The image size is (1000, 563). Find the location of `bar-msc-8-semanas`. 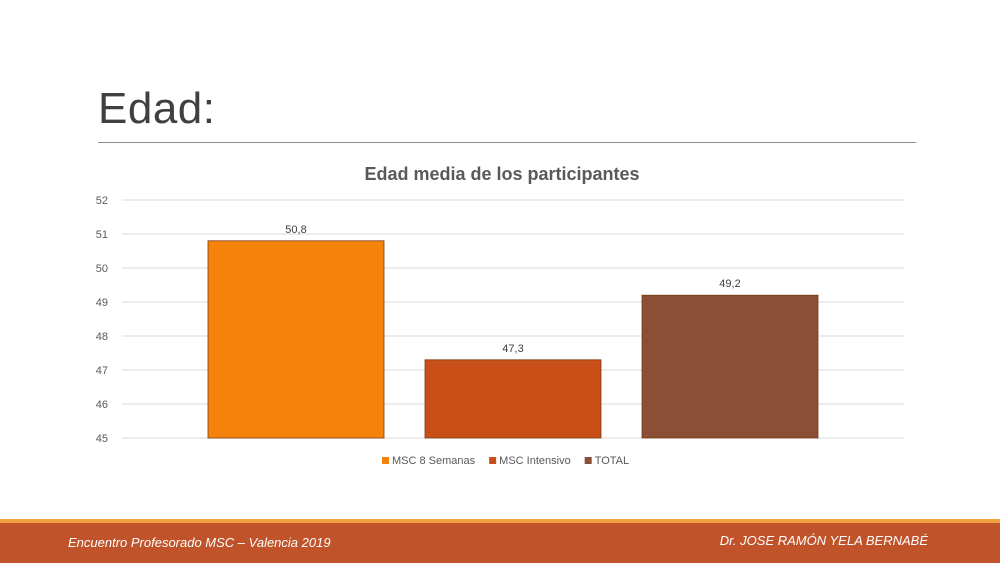

bar-msc-8-semanas is located at coordinates (296, 339).